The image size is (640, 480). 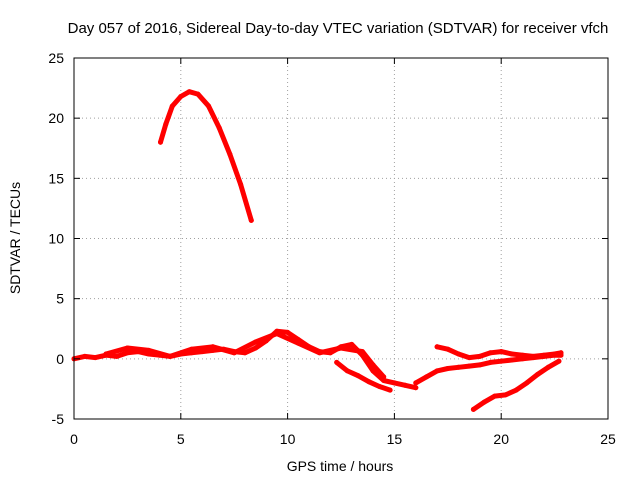 I want to click on y-tick-label: 5, so click(x=60, y=299).